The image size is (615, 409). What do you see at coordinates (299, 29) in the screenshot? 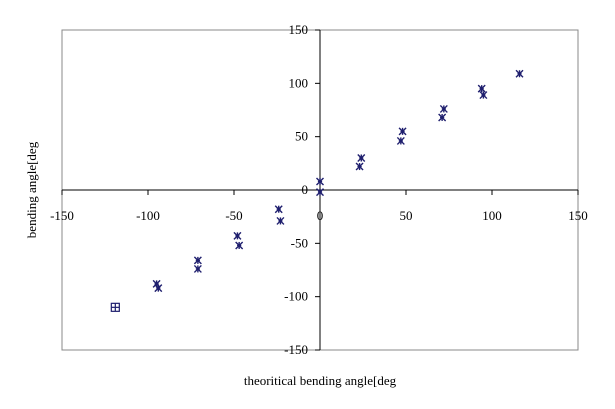
I see `y-tick-label: 150` at bounding box center [299, 29].